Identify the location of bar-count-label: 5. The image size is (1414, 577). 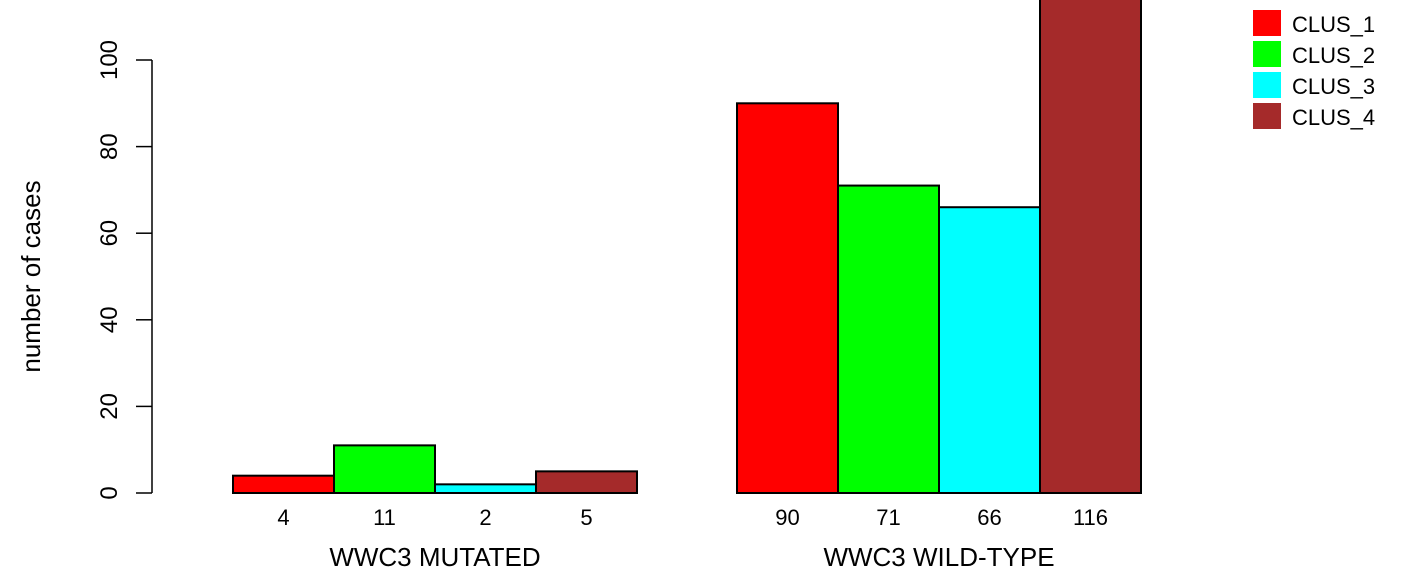
(586, 517).